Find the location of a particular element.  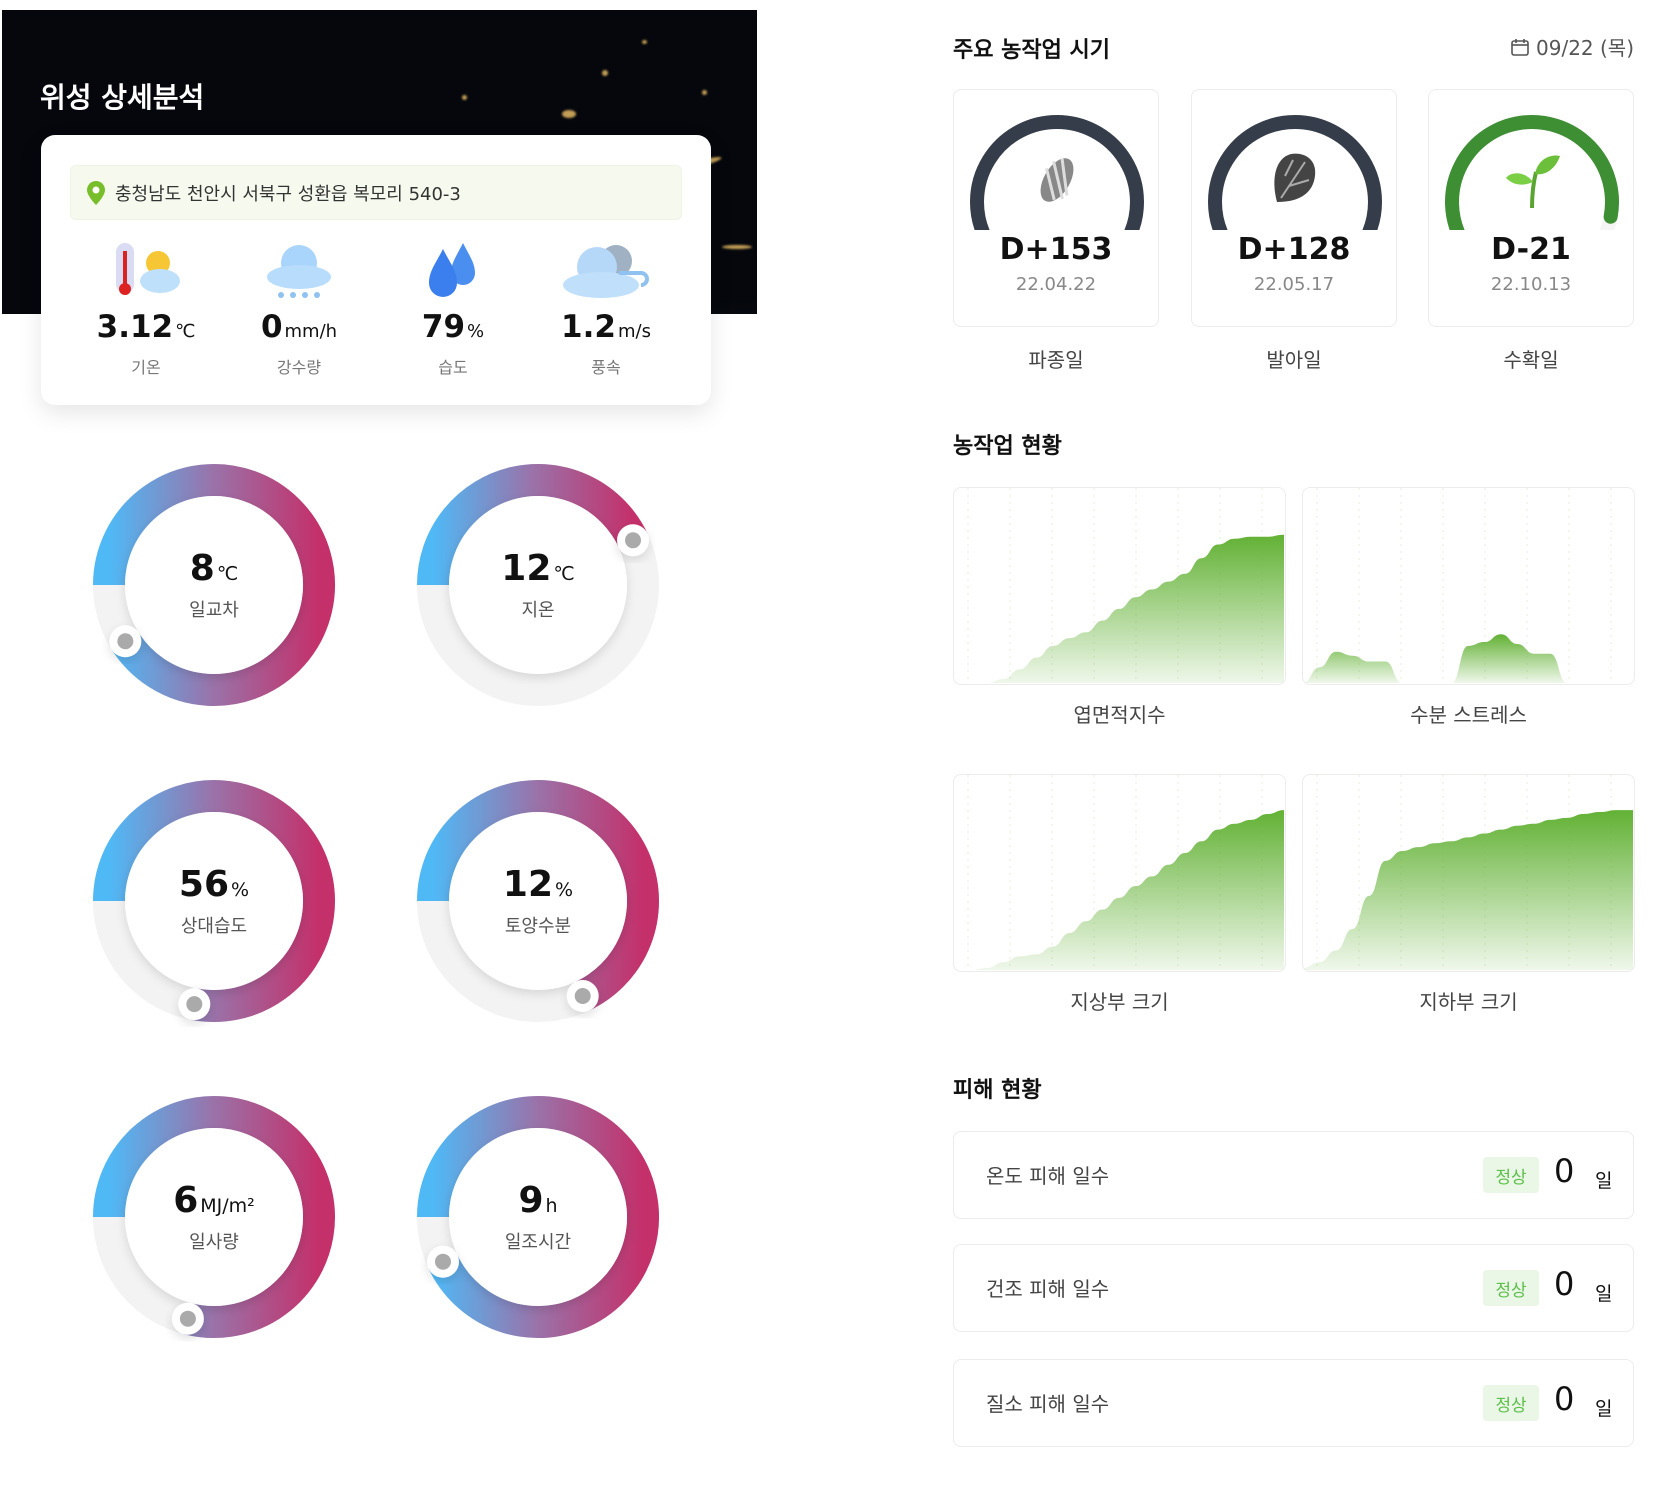

damage-row: 질소 피해 일수 정상 0 일 is located at coordinates (1293, 1403).